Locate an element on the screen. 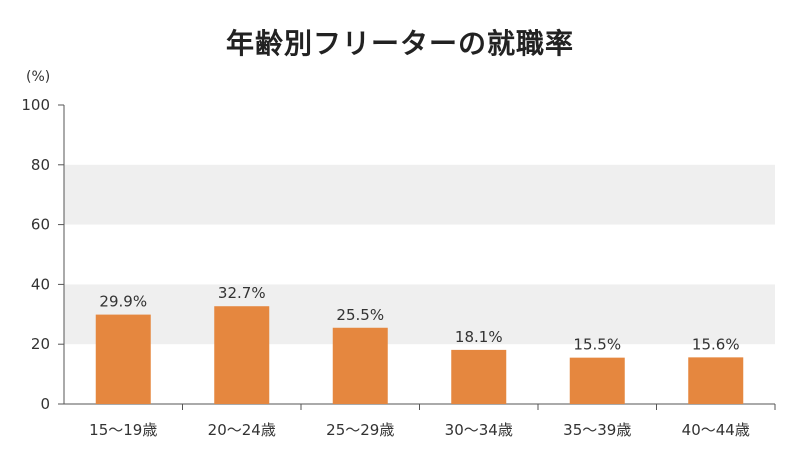  y-tick-label: 60 is located at coordinates (40, 225).